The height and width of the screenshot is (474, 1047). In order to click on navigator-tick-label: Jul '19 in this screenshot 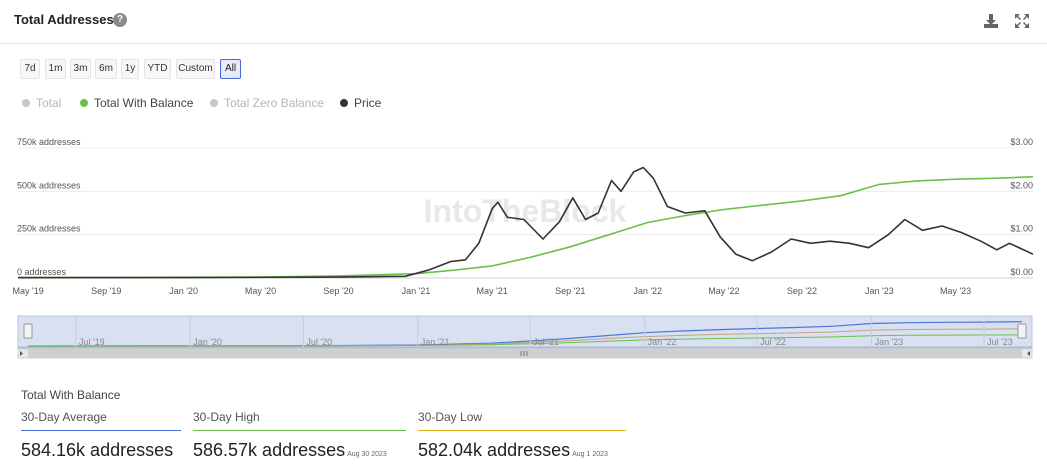, I will do `click(92, 342)`.